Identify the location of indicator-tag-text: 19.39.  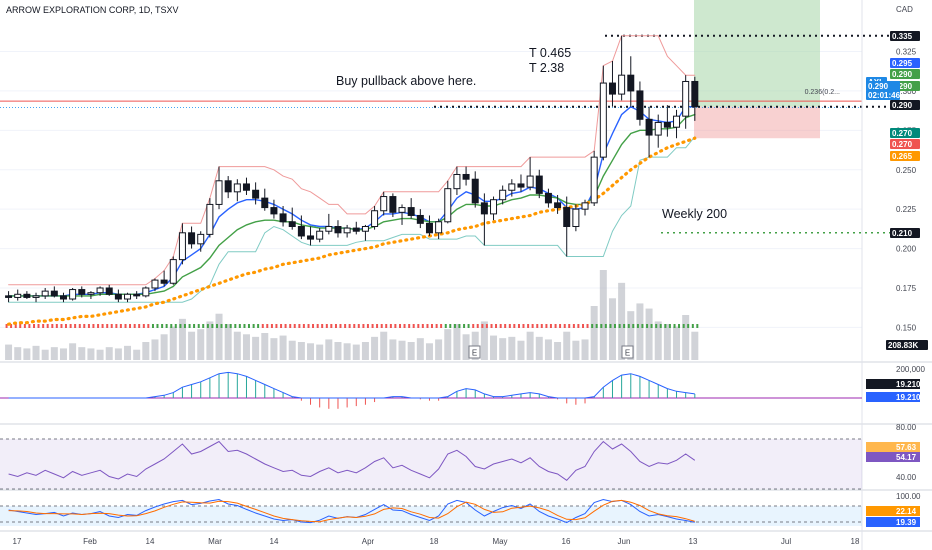
(906, 522).